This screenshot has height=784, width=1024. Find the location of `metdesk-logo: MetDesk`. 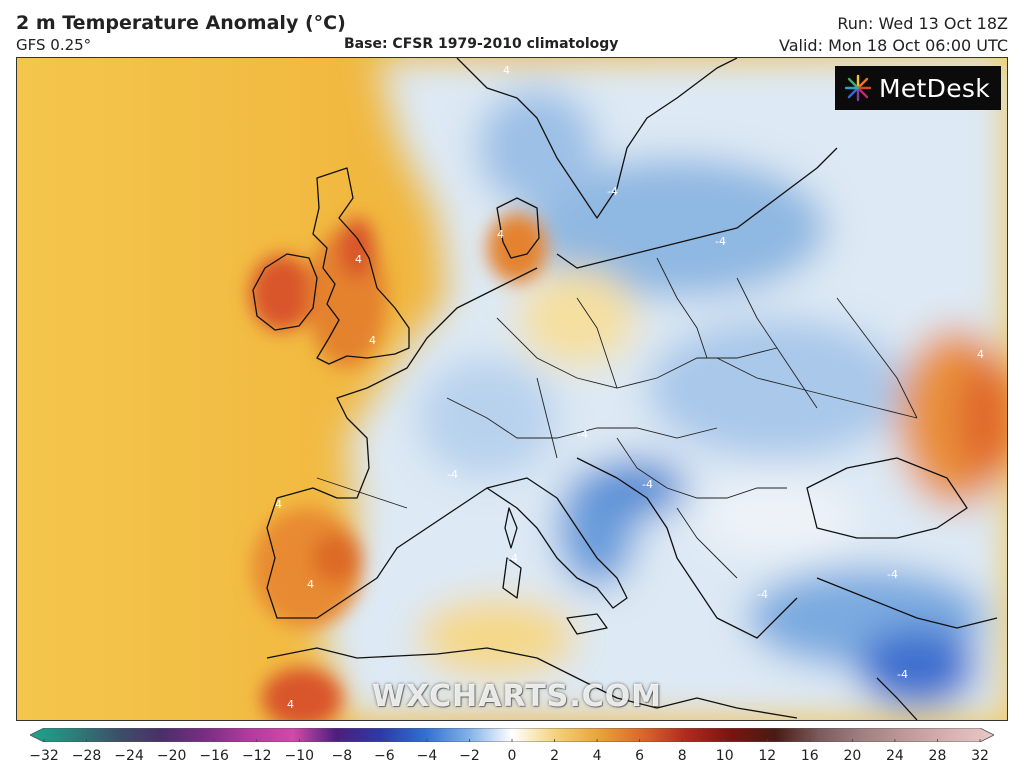

metdesk-logo: MetDesk is located at coordinates (918, 88).